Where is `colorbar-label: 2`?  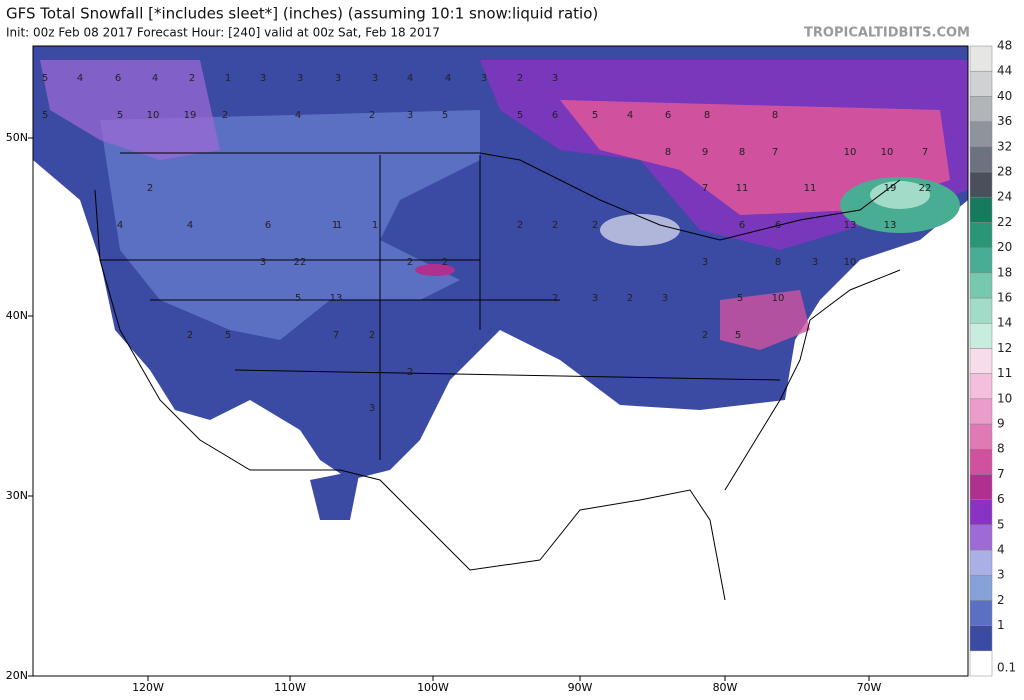 colorbar-label: 2 is located at coordinates (1001, 600).